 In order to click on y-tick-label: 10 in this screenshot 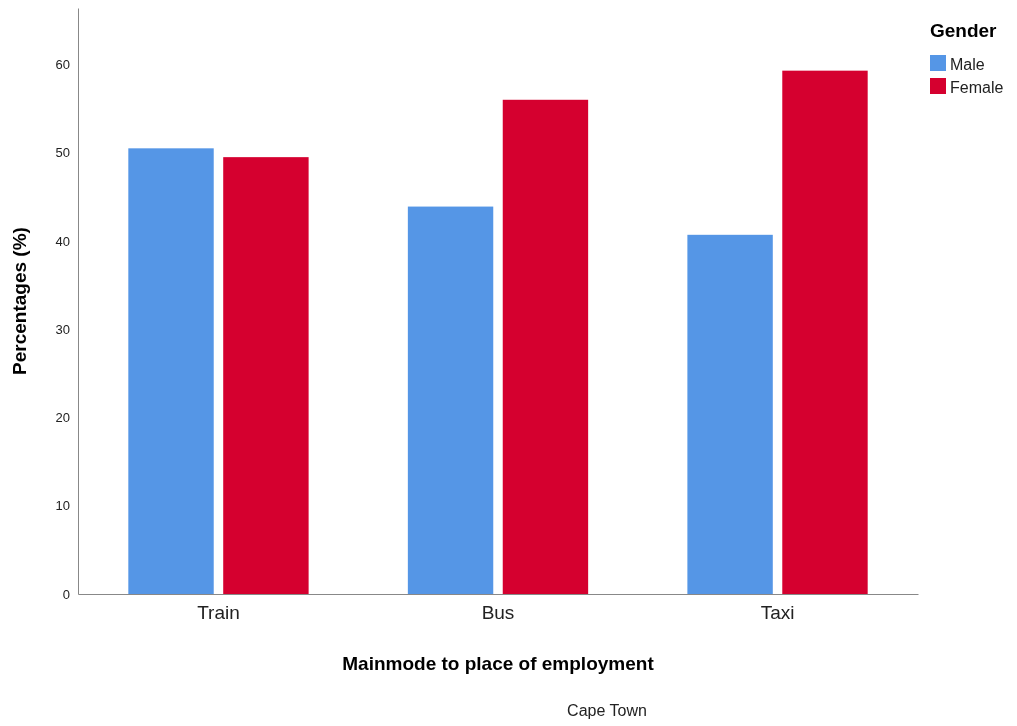, I will do `click(62, 506)`.